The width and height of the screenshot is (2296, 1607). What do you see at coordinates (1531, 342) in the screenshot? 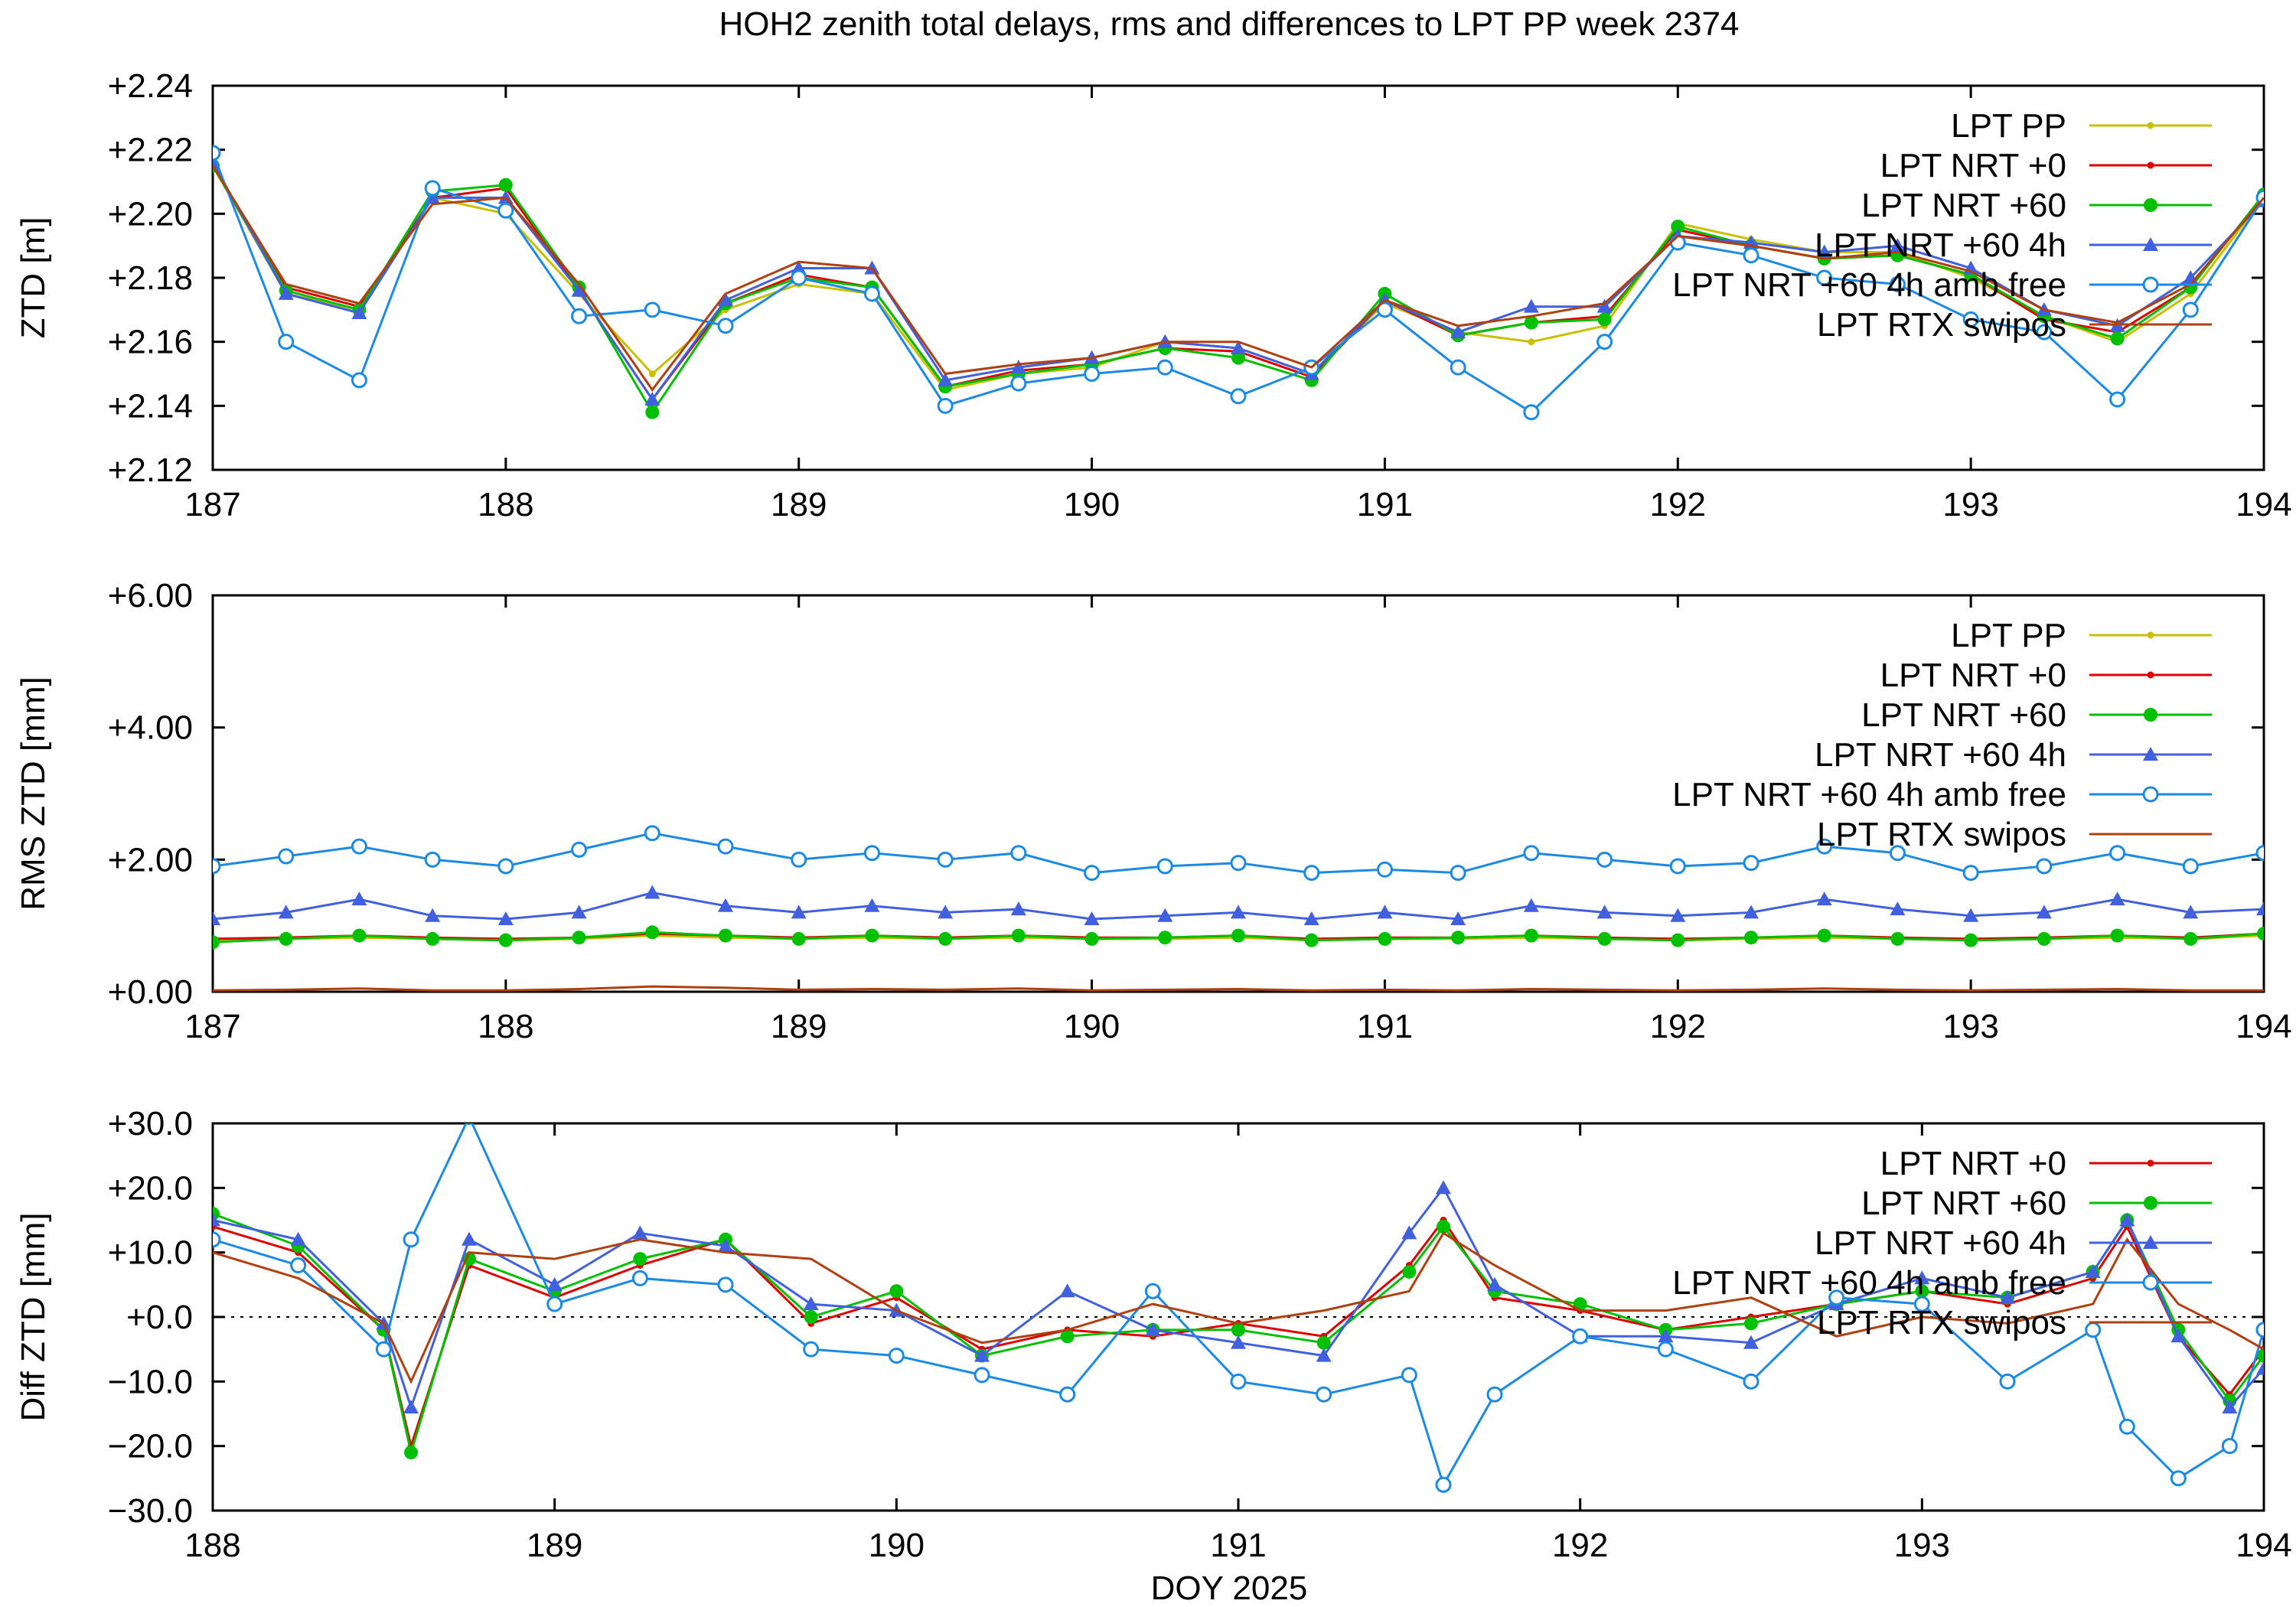
I see `point-lpt-pp` at bounding box center [1531, 342].